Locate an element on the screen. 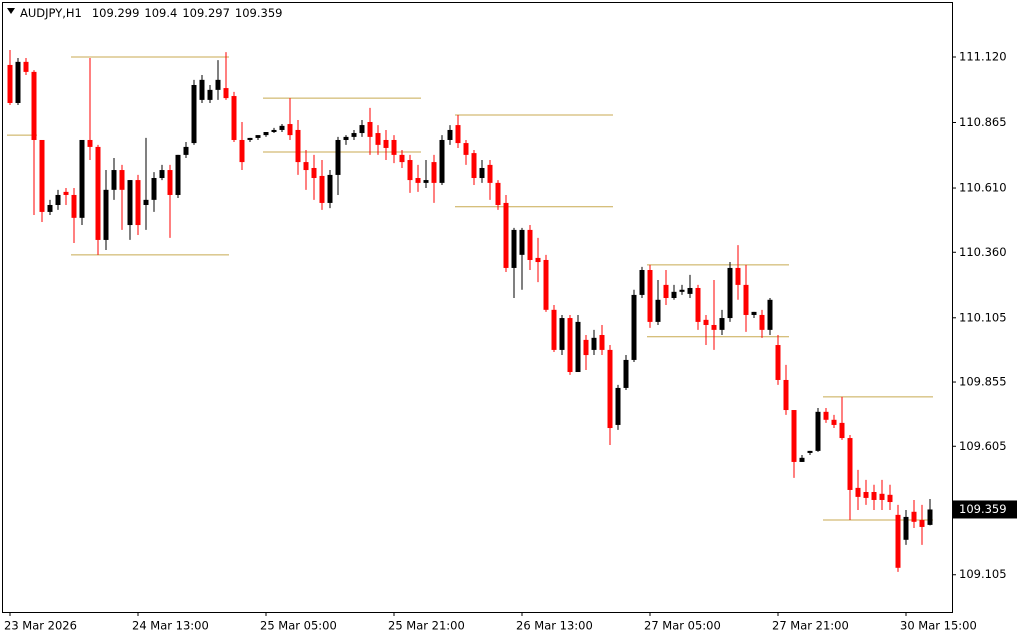  price-label: 109.359 is located at coordinates (983, 509).